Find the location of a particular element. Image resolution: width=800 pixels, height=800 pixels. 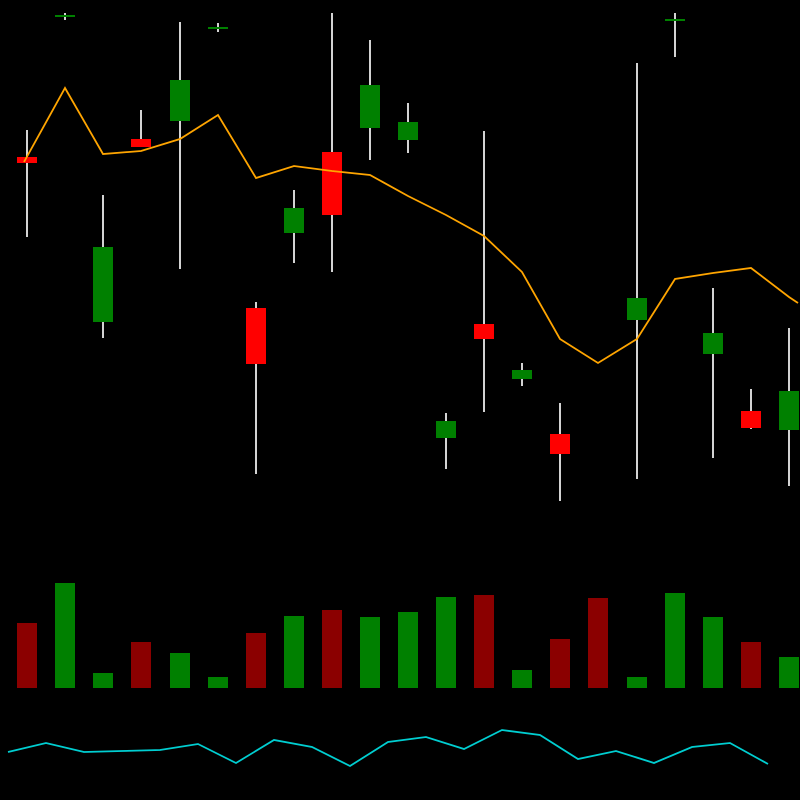

indicator-line is located at coordinates (388, 748).